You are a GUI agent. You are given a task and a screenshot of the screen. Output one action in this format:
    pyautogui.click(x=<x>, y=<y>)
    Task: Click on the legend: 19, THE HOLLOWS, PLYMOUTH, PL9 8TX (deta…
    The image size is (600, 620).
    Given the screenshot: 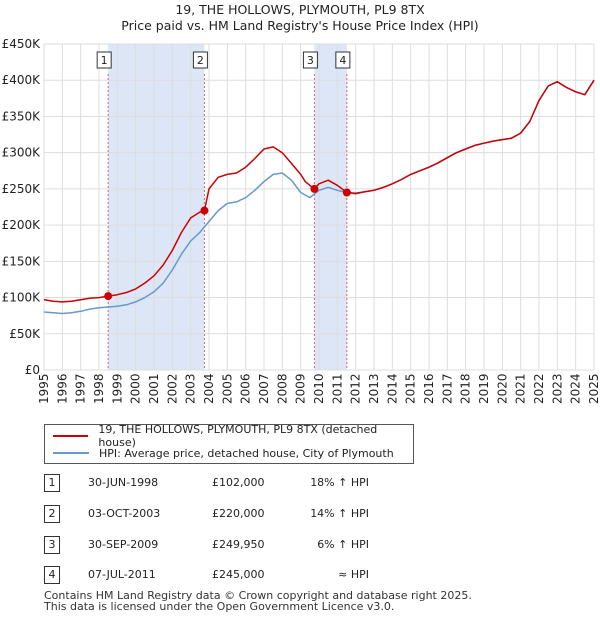 What is the action you would take?
    pyautogui.click(x=229, y=443)
    